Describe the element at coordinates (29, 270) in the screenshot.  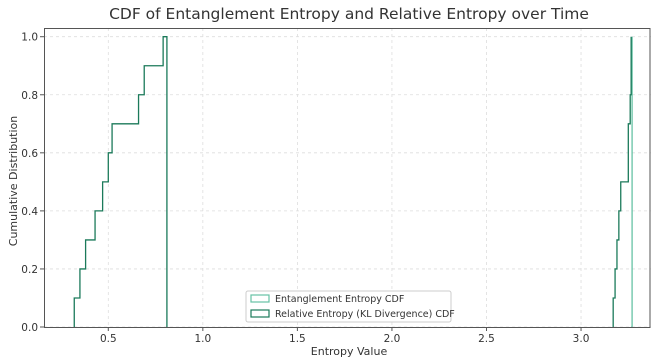
I see `y-tick-label: 0.2` at that location.